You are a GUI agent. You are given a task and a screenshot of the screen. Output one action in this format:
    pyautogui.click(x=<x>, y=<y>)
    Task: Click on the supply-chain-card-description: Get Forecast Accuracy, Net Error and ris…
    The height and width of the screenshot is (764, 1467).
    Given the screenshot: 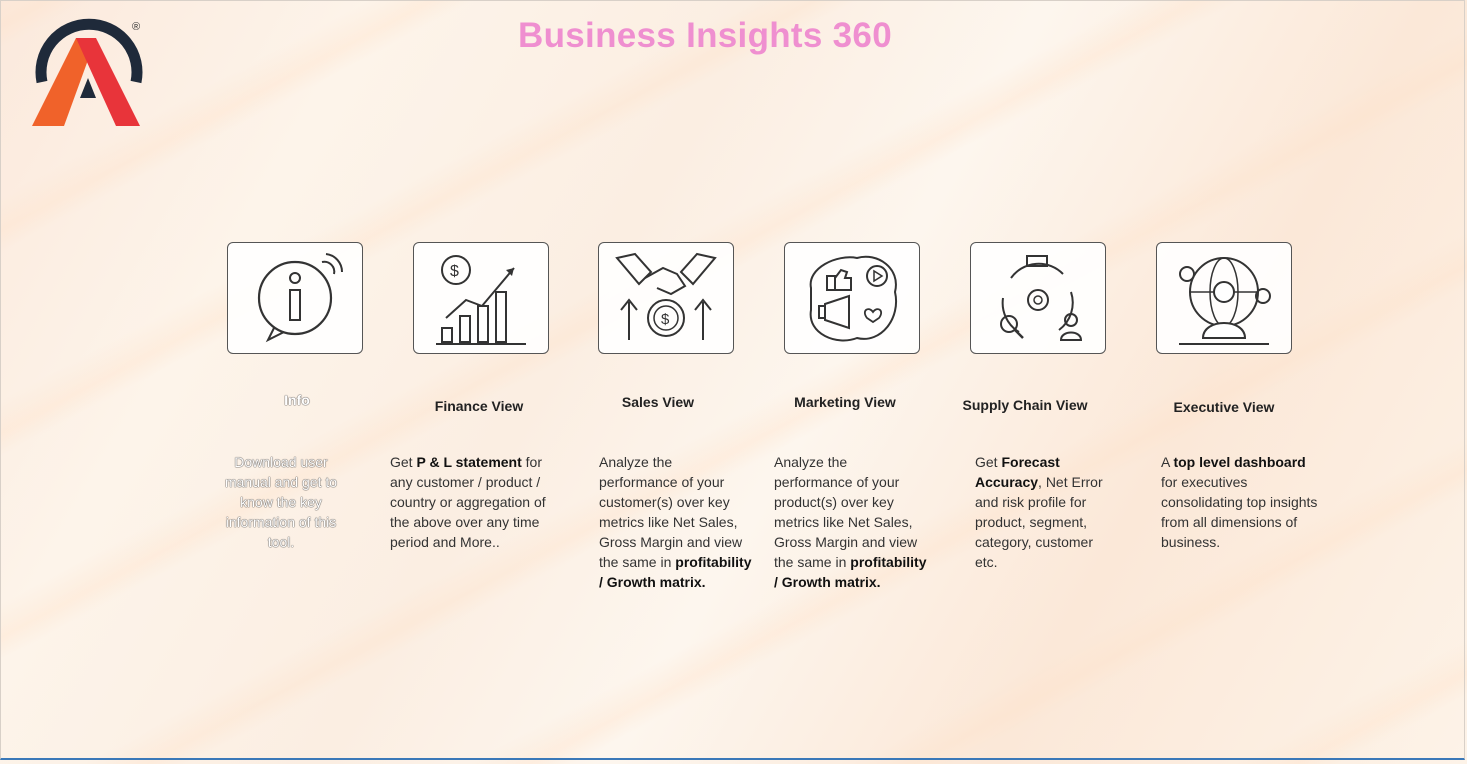 What is the action you would take?
    pyautogui.click(x=1045, y=512)
    